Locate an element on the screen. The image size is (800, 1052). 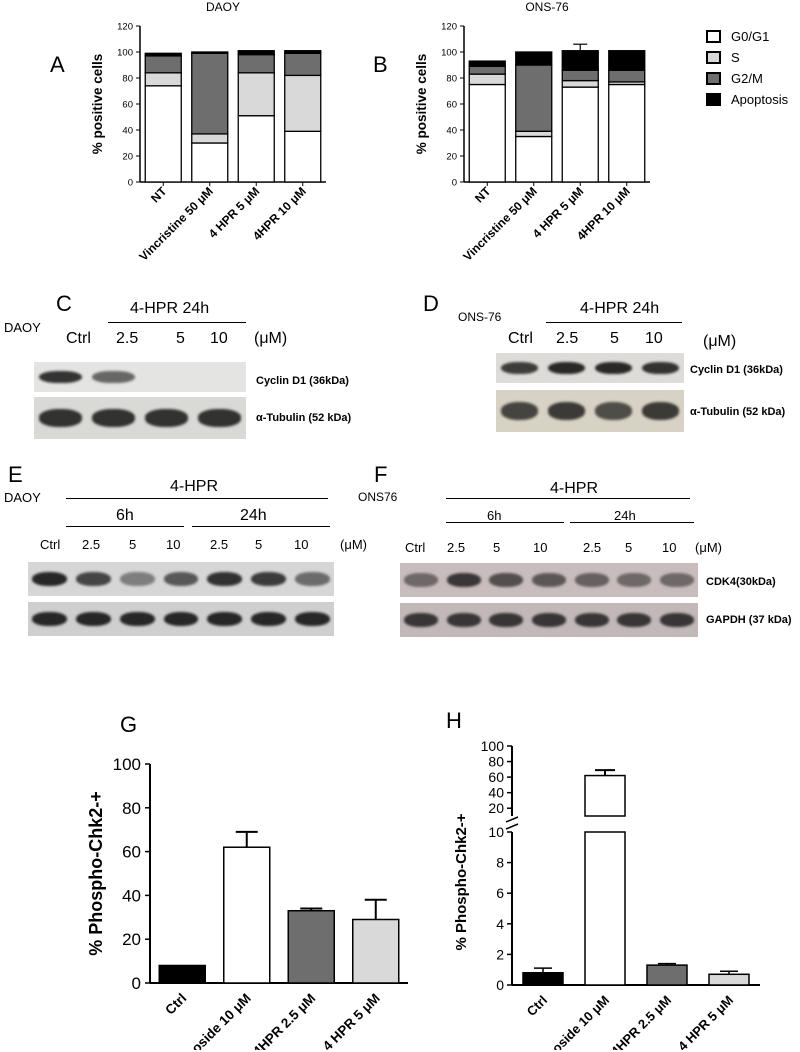
chart-b-ytick-label-1: 20 is located at coordinates (451, 157).